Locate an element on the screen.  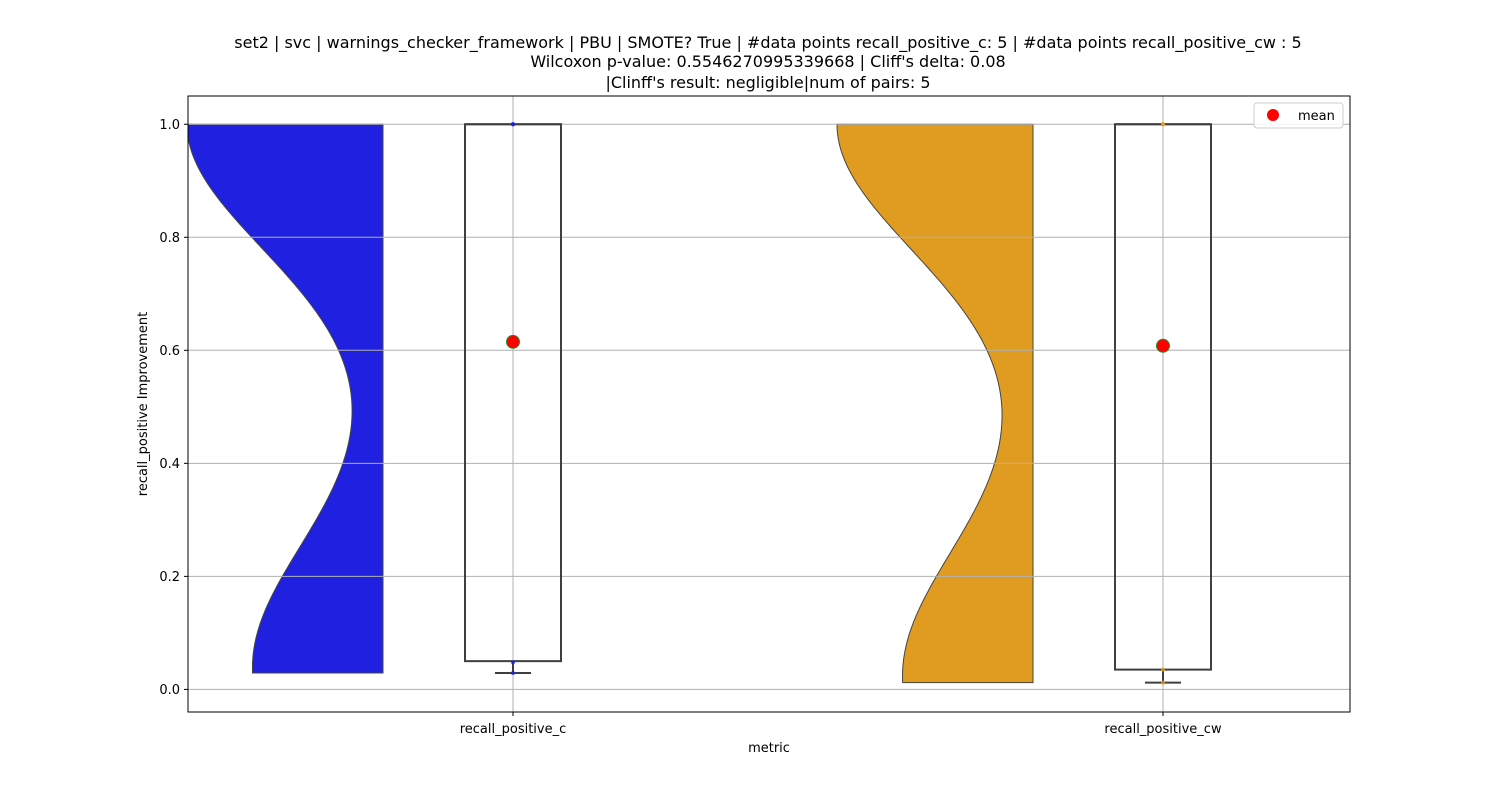
legend-frame is located at coordinates (1298, 115).